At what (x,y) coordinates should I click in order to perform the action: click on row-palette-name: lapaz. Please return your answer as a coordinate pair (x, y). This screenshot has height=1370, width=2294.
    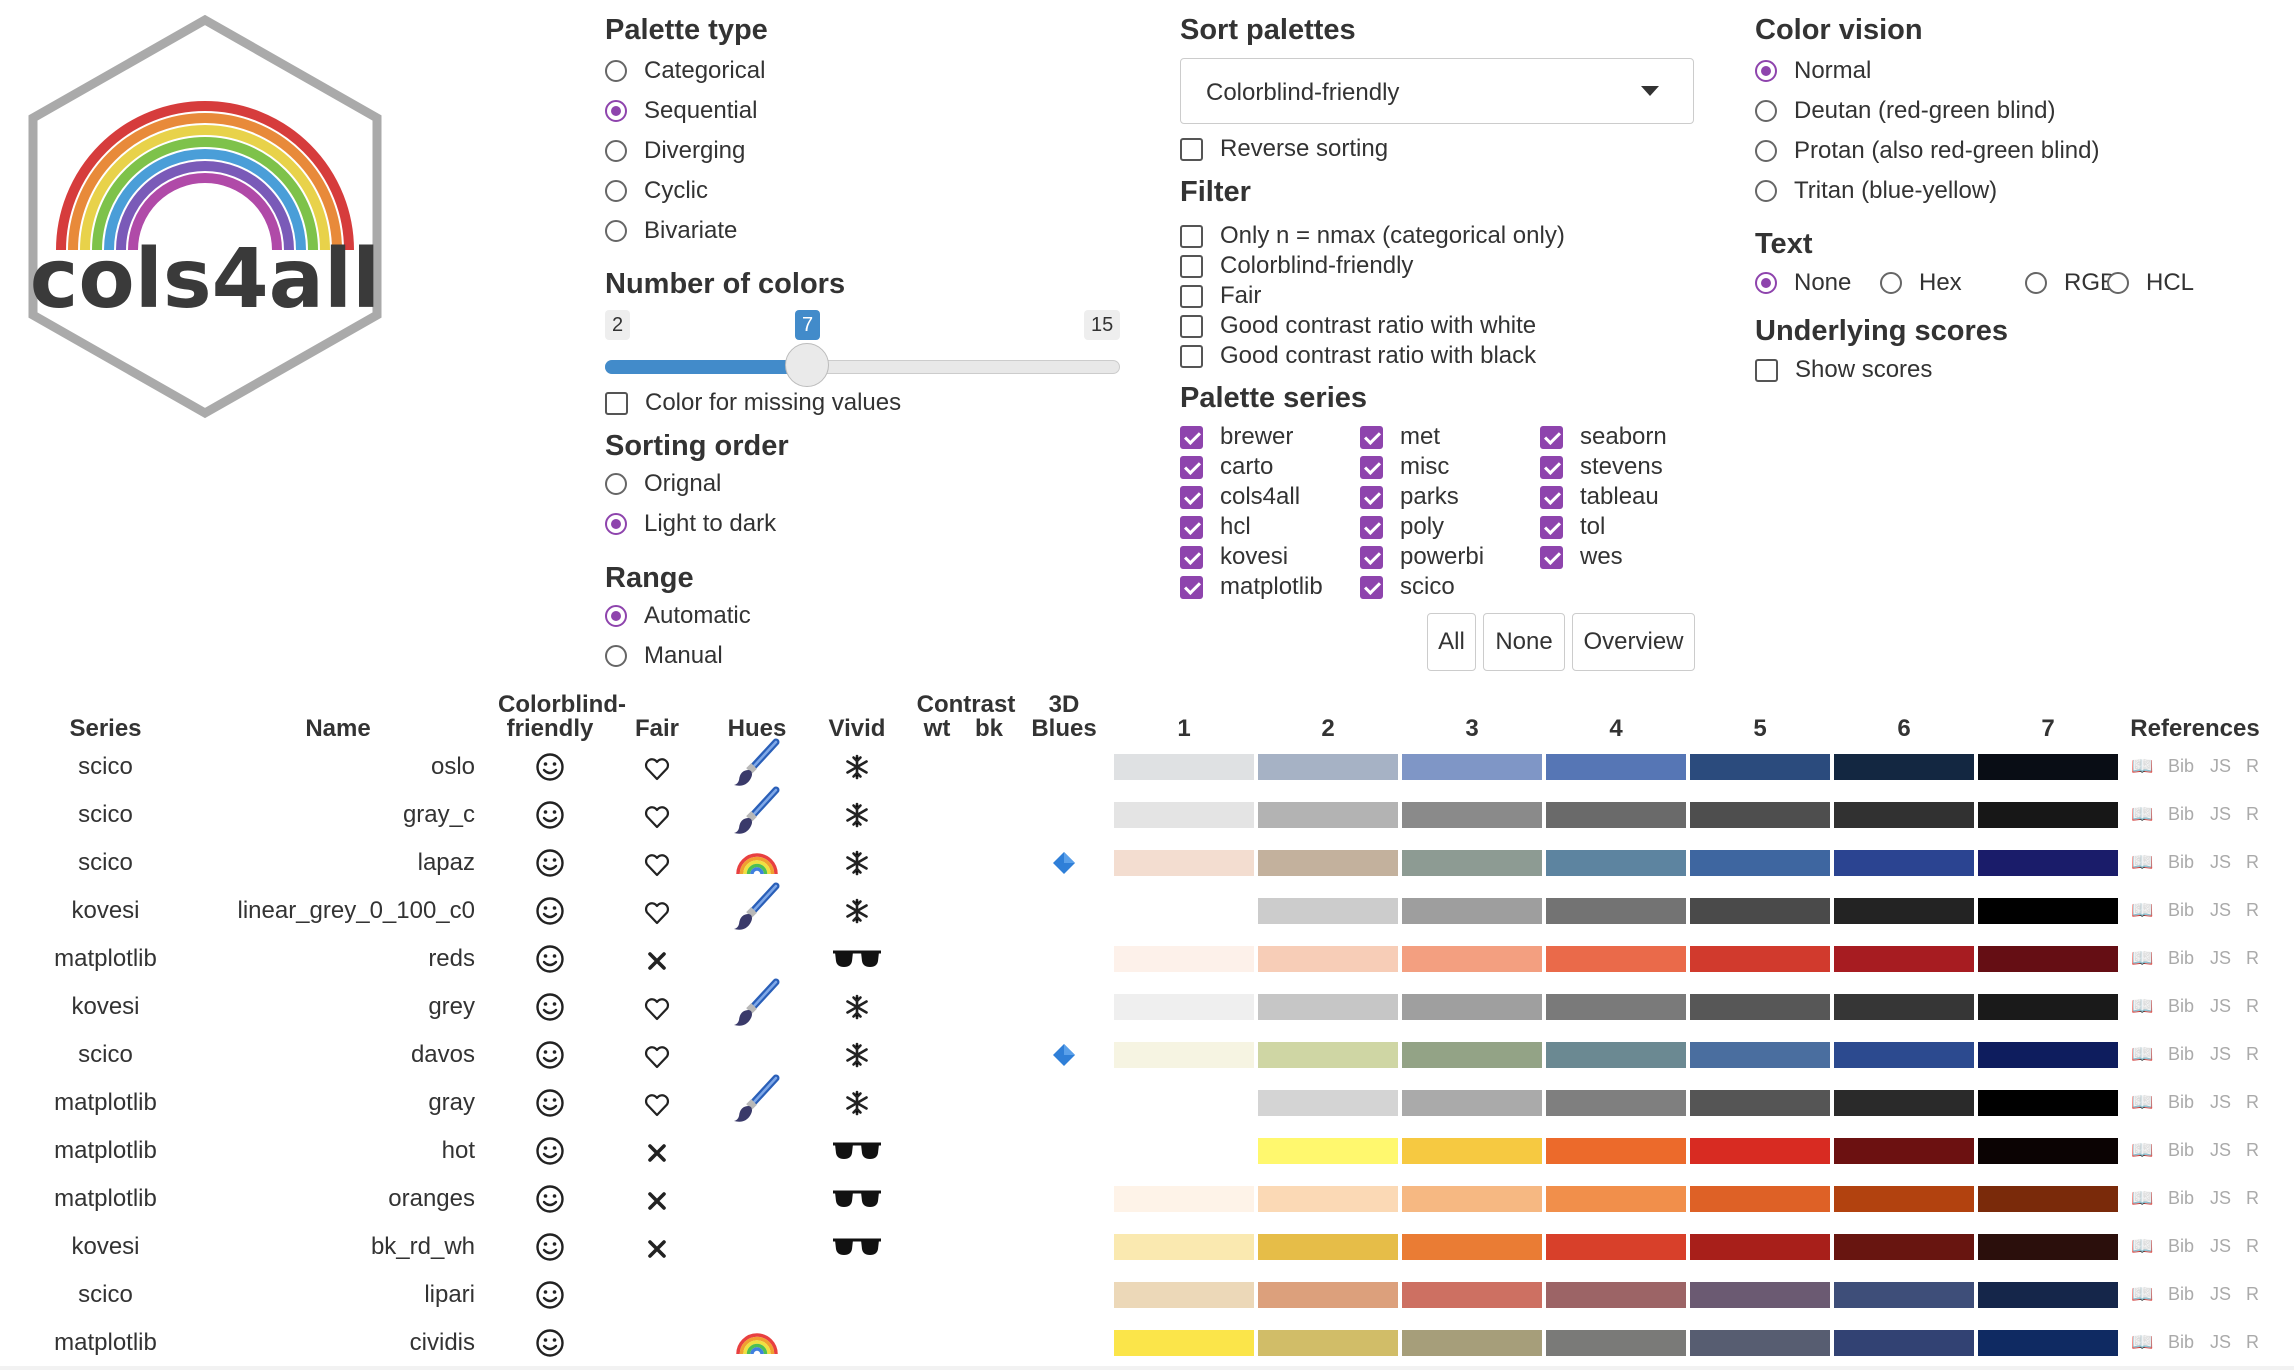
    Looking at the image, I should click on (446, 862).